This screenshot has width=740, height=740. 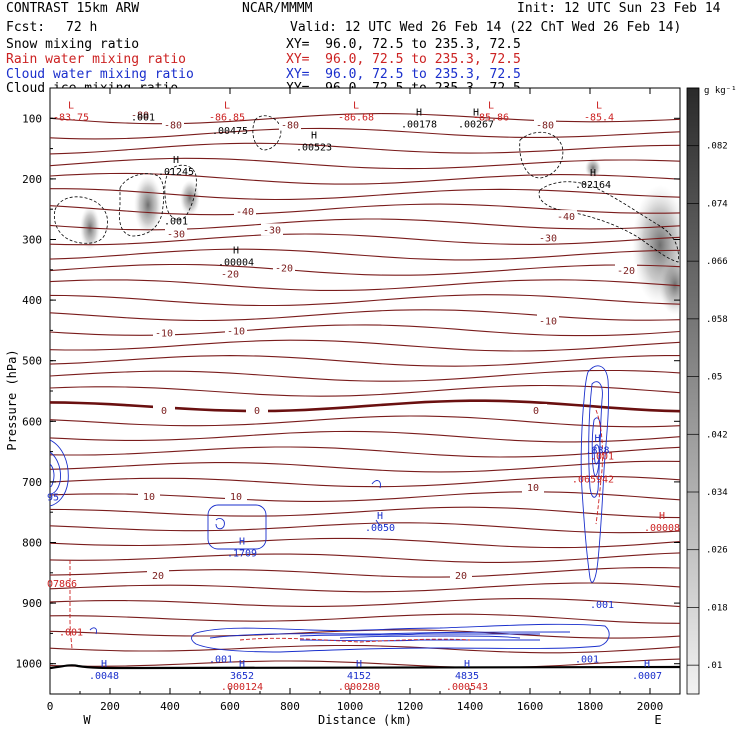 I want to click on colorbar-tick-label: .026, so click(x=717, y=551).